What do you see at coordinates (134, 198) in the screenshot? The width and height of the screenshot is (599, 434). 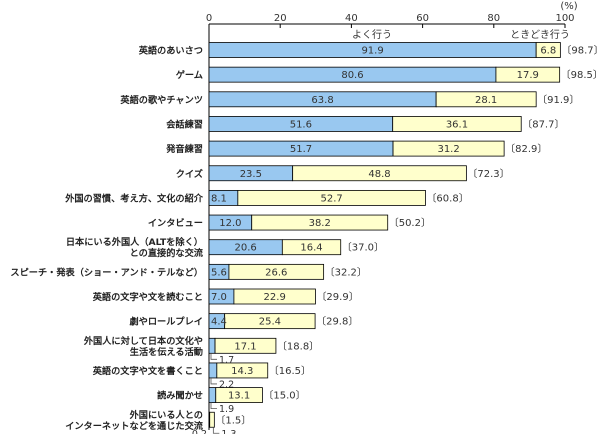 I see `category-label-6: 外国の習慣、考え方、文化の紹介` at bounding box center [134, 198].